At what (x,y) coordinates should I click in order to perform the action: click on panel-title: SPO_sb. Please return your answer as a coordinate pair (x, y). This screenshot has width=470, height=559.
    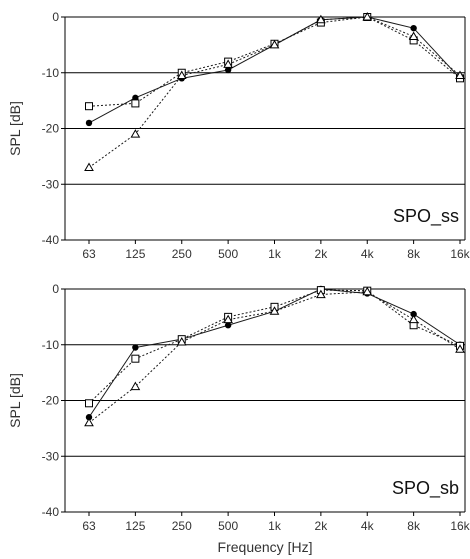
    Looking at the image, I should click on (425, 488).